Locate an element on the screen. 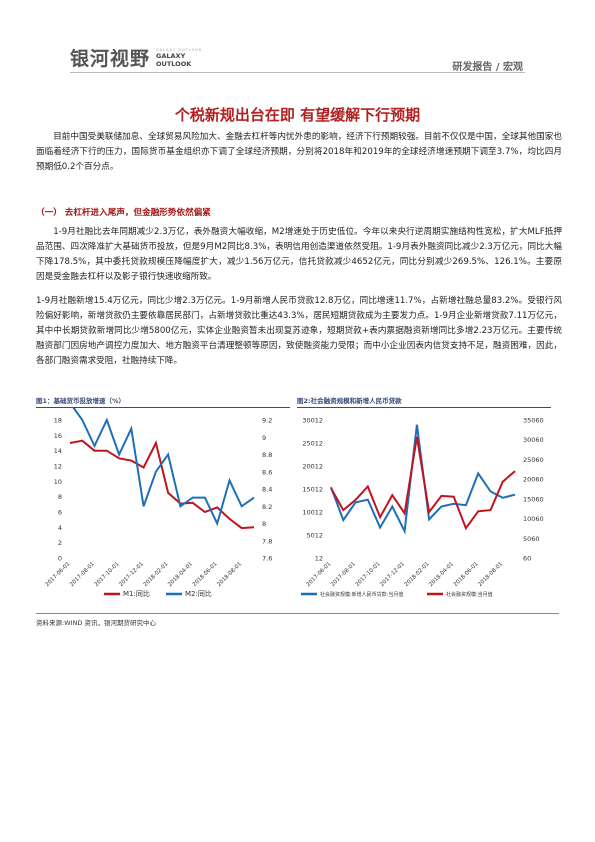 This screenshot has height=842, width=595. y-right-tick-label: 8.6 is located at coordinates (267, 472).